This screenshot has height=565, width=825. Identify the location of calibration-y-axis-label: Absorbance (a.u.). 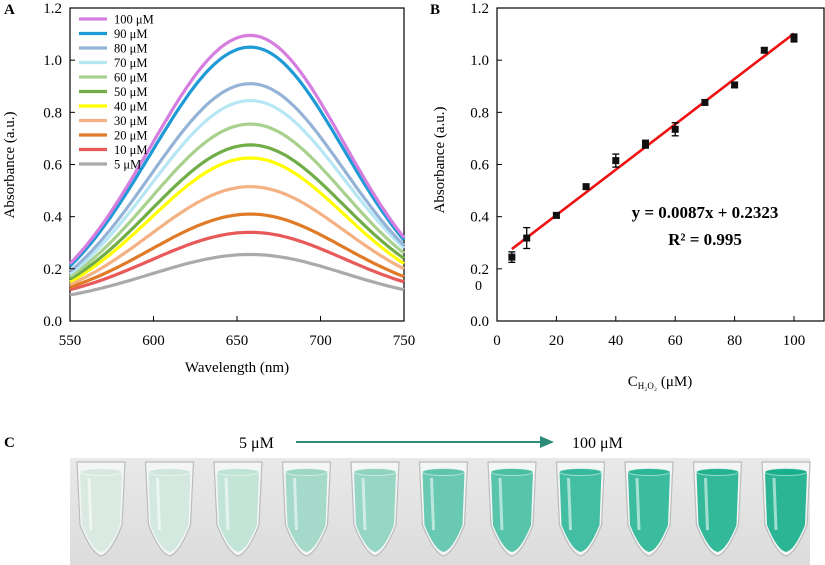
(440, 159).